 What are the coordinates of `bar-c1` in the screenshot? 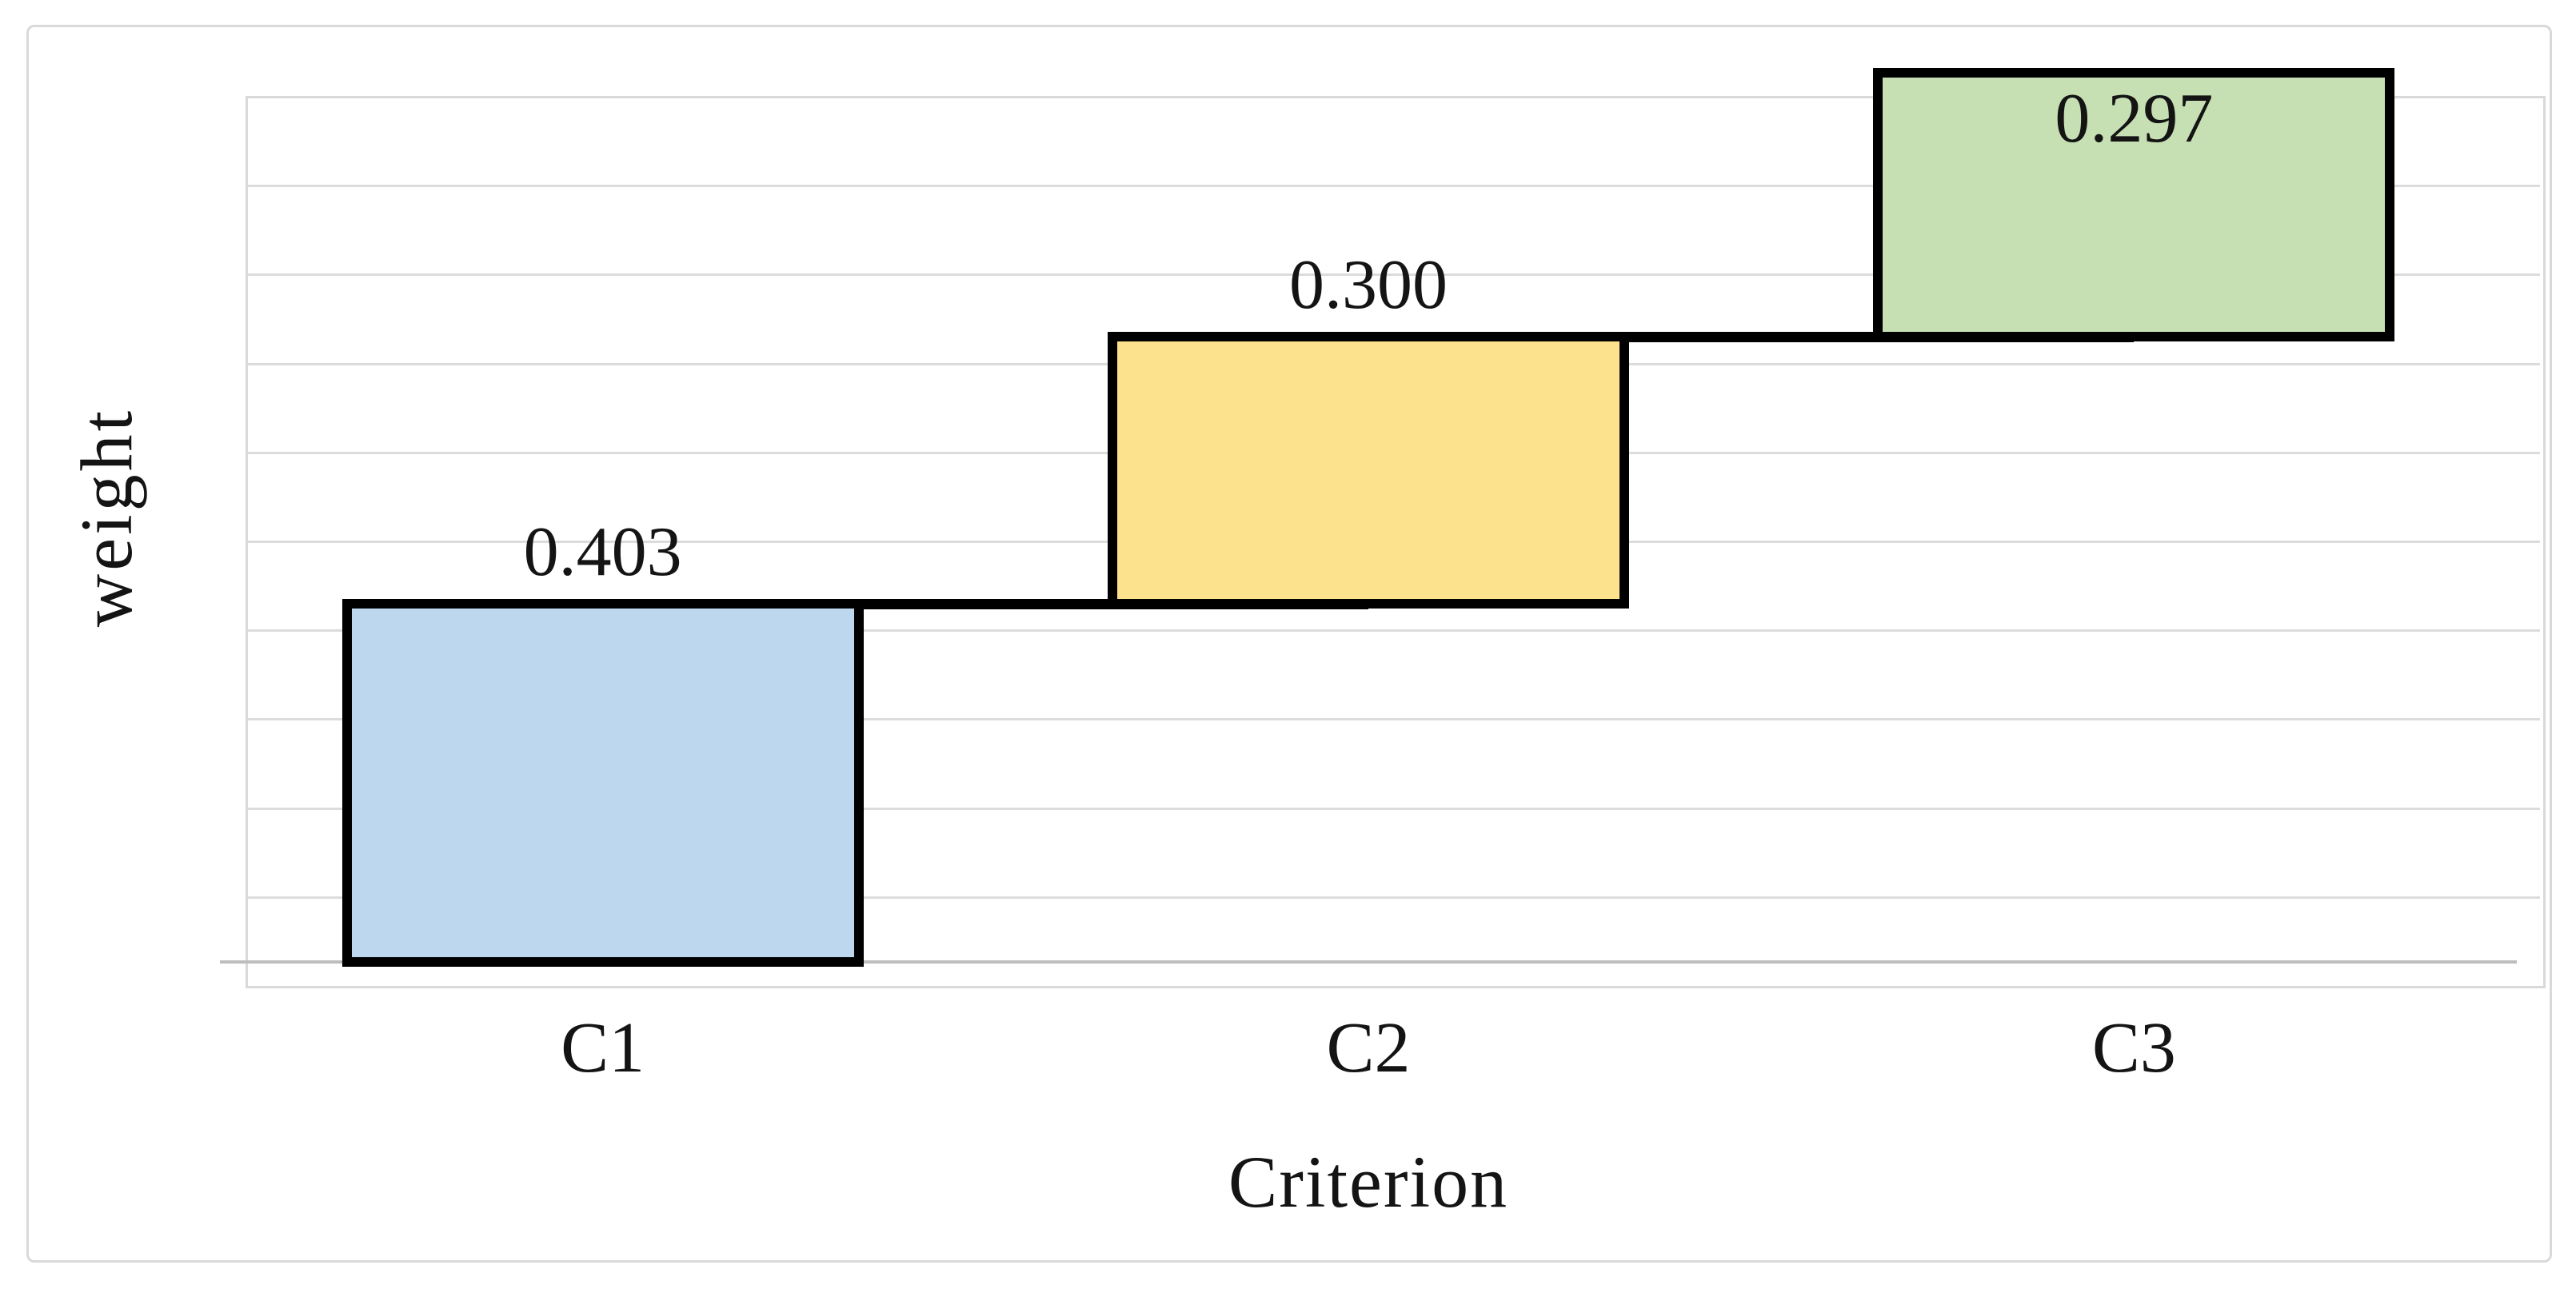 It's located at (602, 782).